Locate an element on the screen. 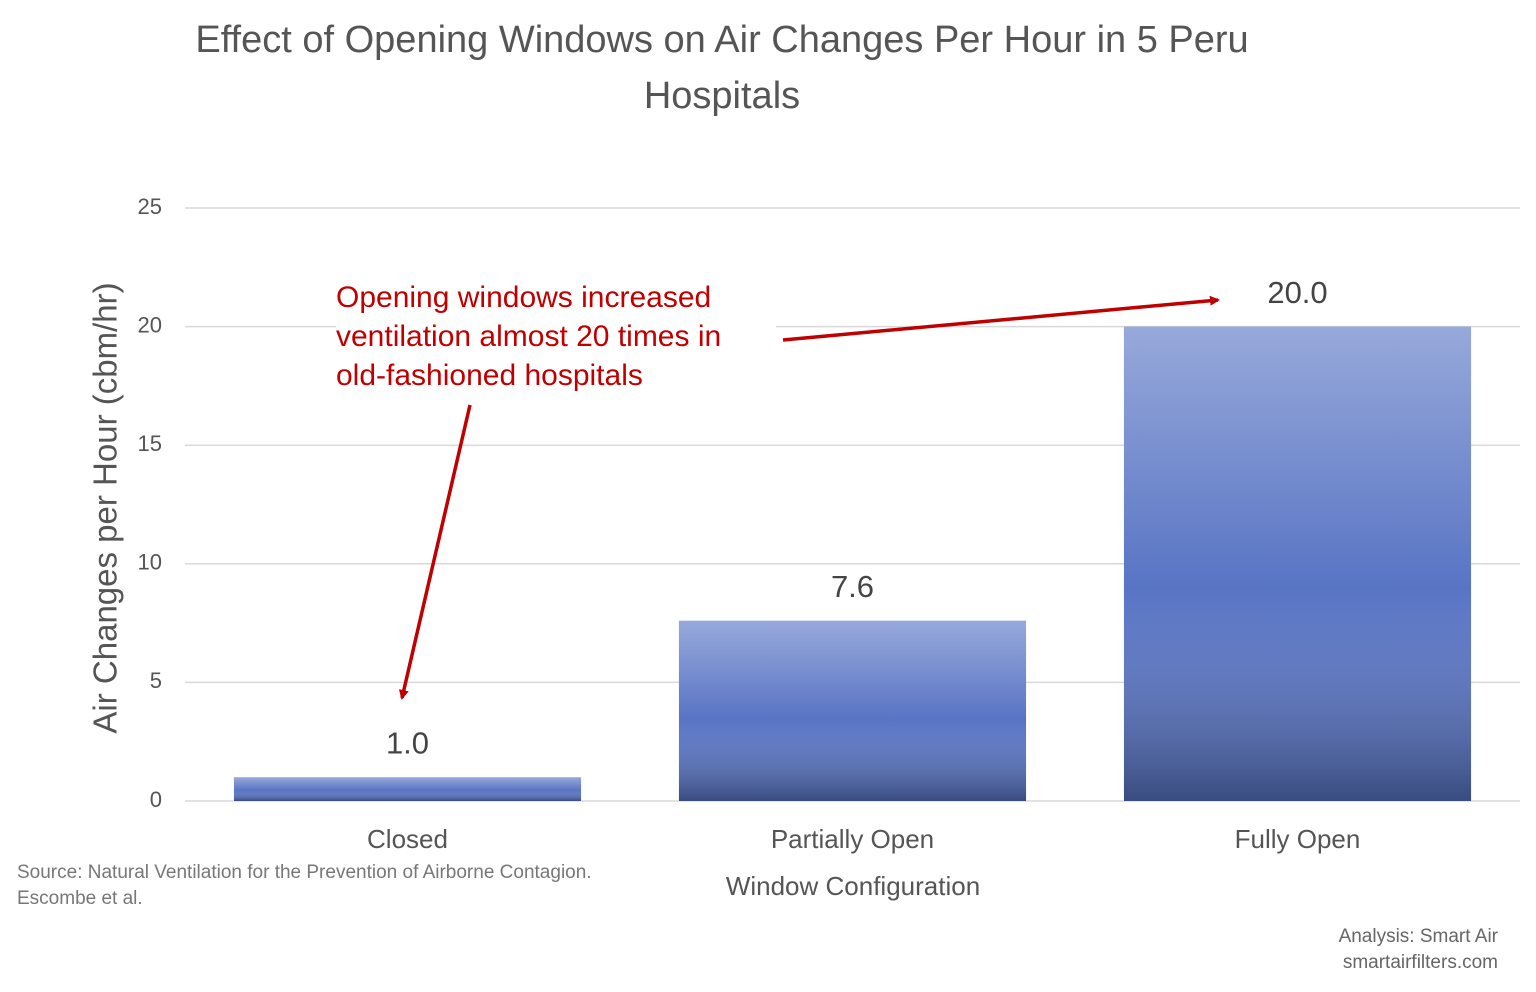 The height and width of the screenshot is (992, 1536). y-tick-label: 5 is located at coordinates (156, 680).